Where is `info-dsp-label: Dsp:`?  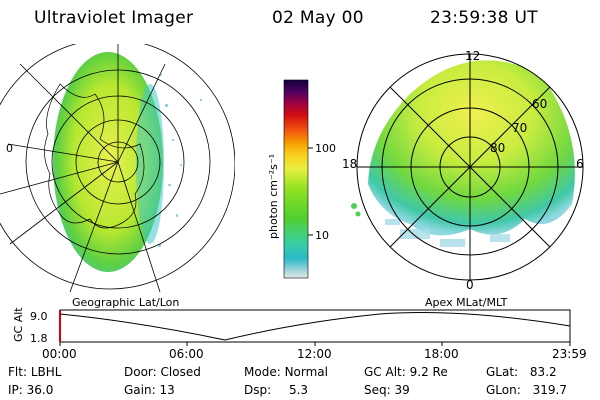
info-dsp-label: Dsp: is located at coordinates (258, 390).